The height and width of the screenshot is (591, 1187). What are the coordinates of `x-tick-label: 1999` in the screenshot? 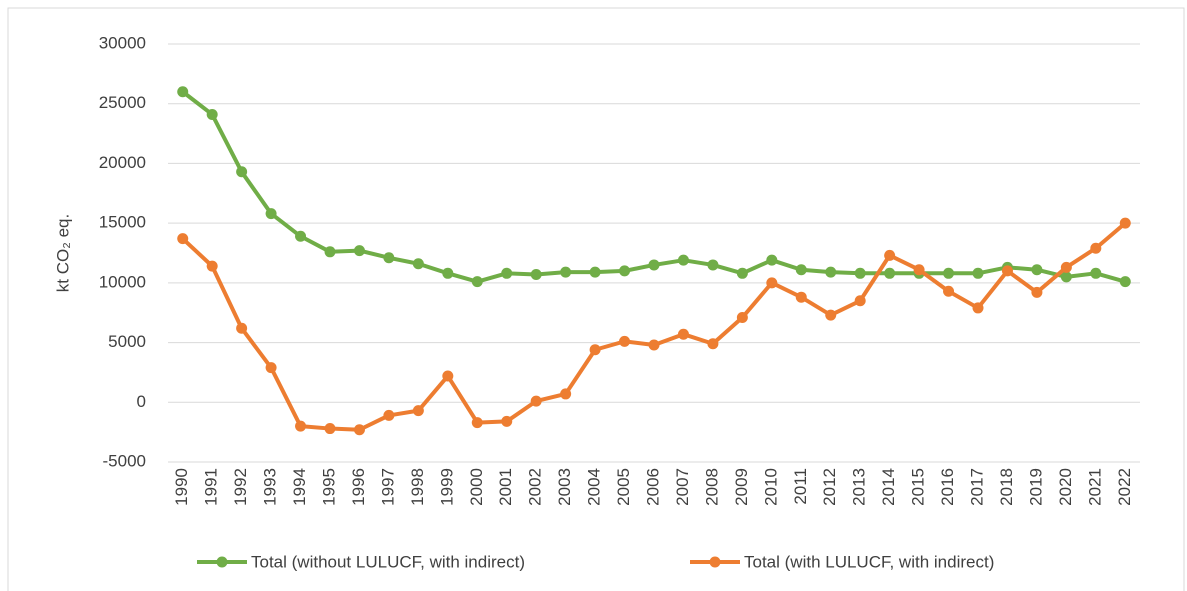 It's located at (446, 487).